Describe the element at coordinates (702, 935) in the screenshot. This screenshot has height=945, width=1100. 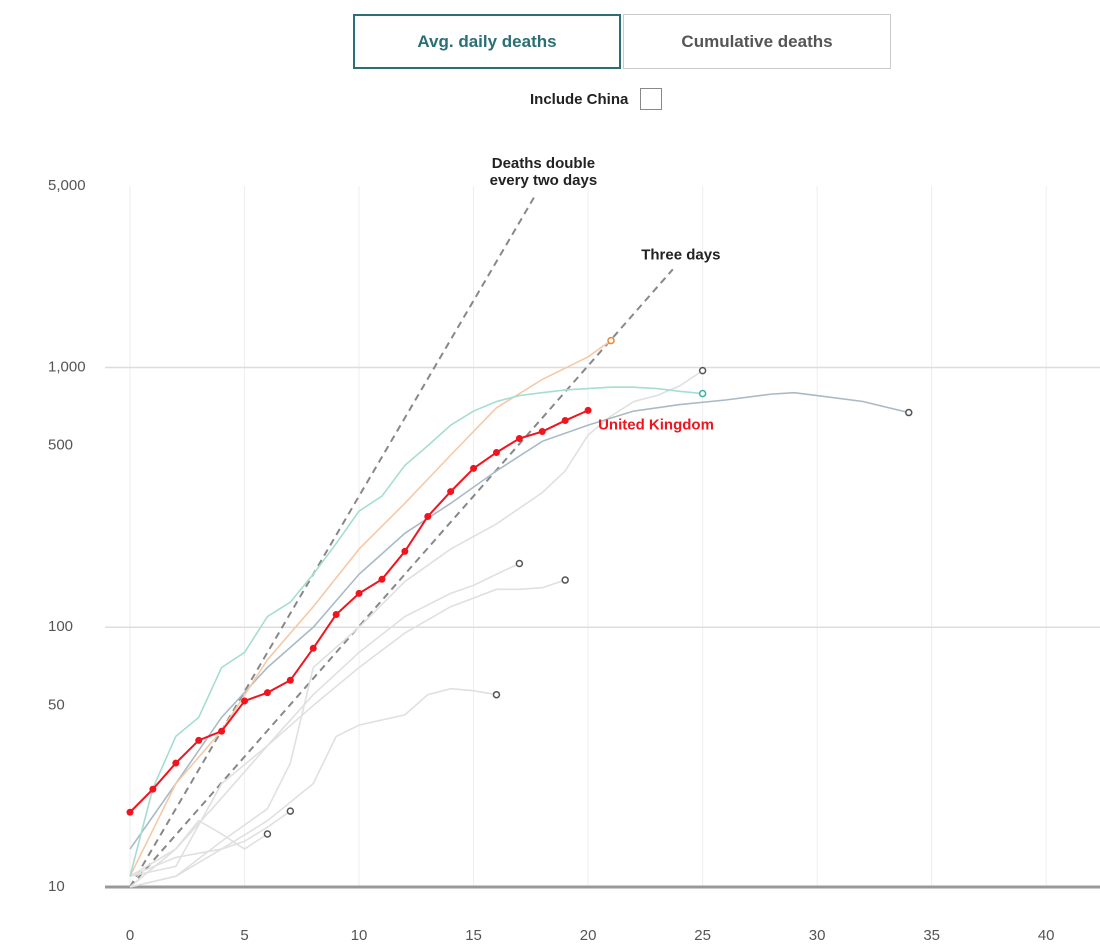
I see `x-tick-label: 25` at that location.